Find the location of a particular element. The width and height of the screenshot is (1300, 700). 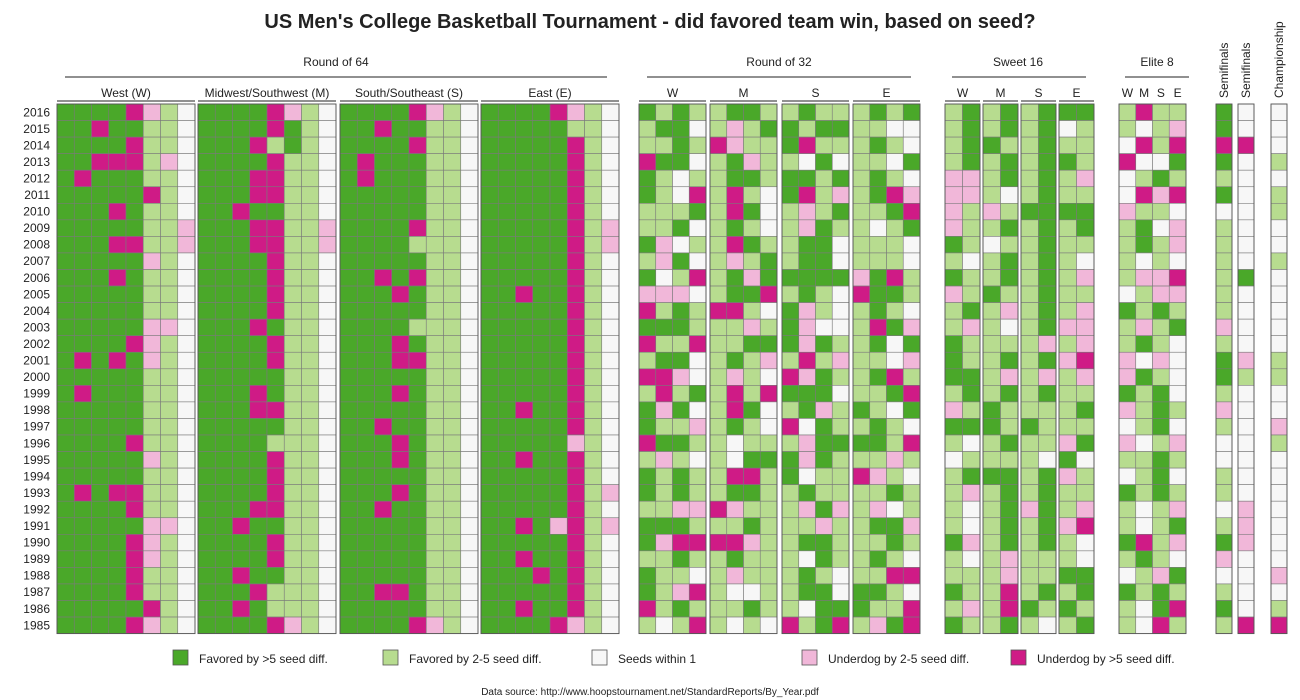

year-label: 2013 is located at coordinates (36, 162).